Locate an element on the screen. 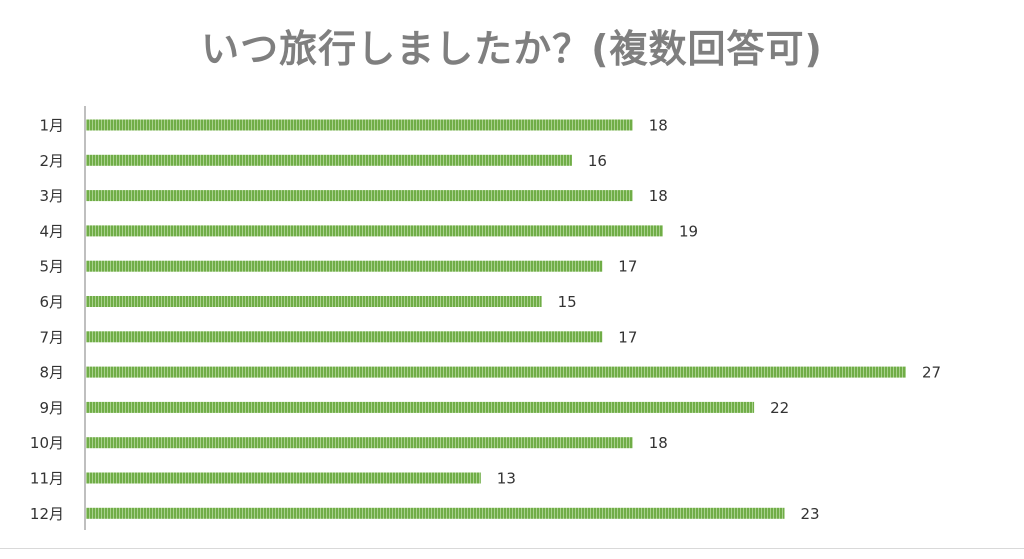 The image size is (1024, 559). category-label-4: 4月 is located at coordinates (51, 231).